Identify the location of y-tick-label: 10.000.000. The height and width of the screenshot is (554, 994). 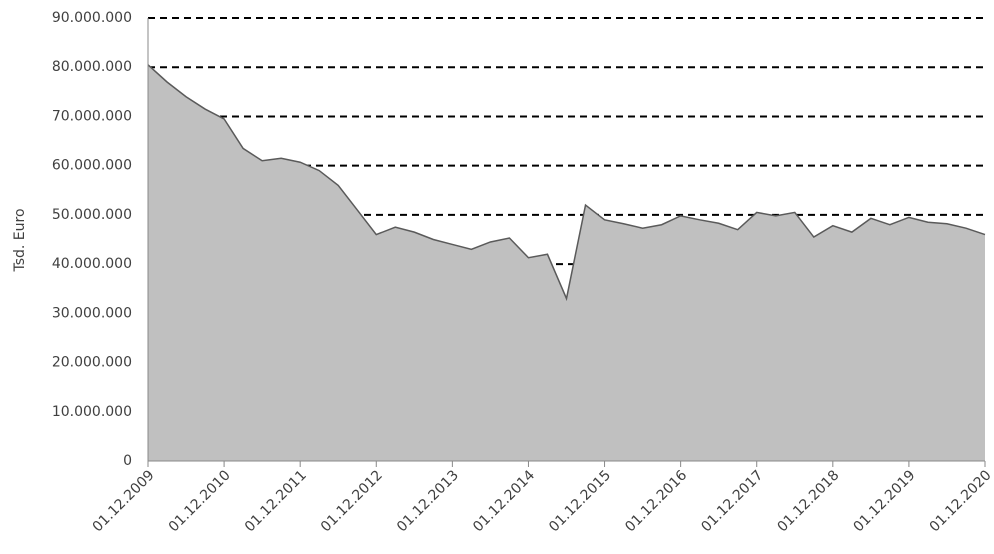
(92, 412).